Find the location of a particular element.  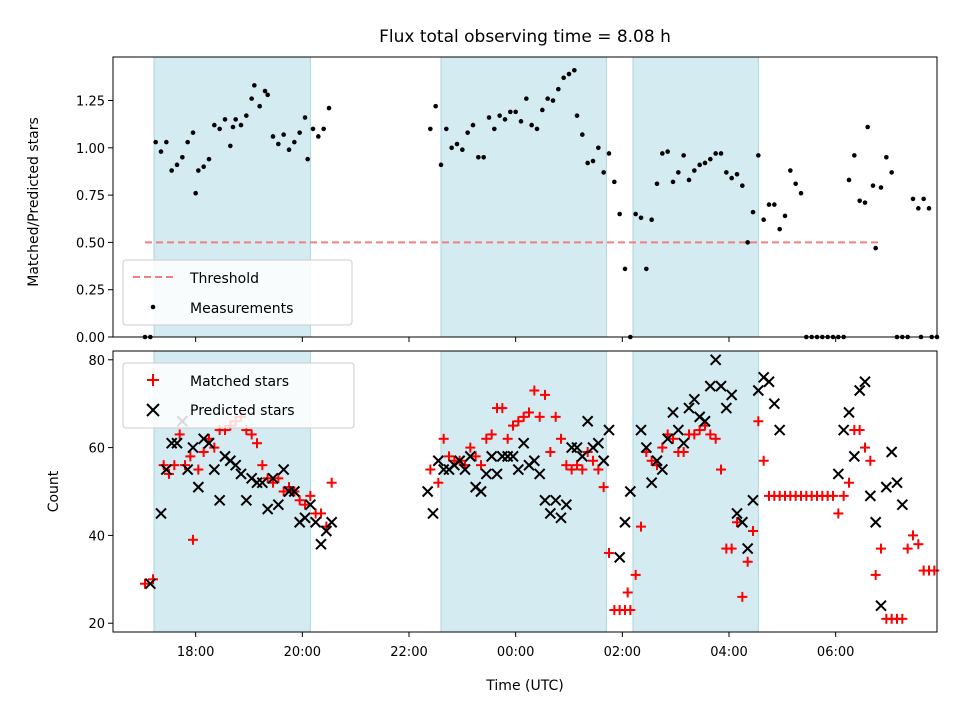

y-tick-label: 0.00 is located at coordinates (90, 338).